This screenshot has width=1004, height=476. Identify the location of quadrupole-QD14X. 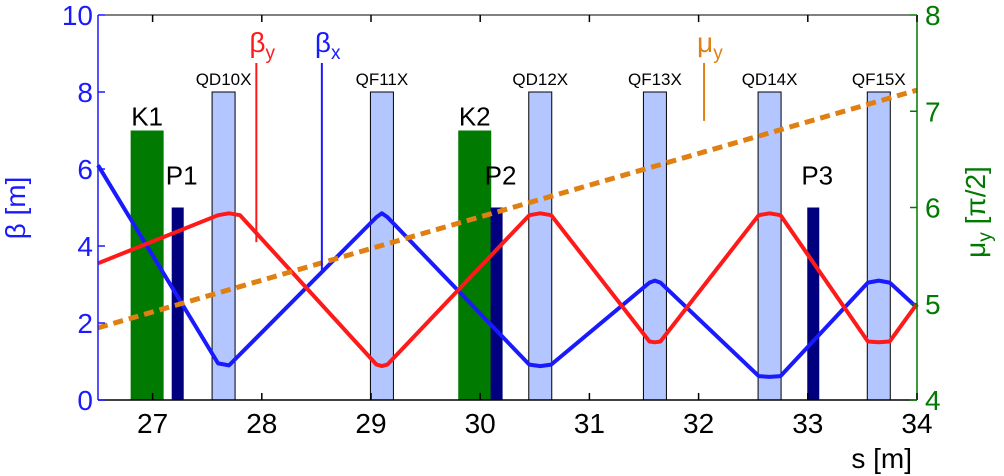
(769, 246).